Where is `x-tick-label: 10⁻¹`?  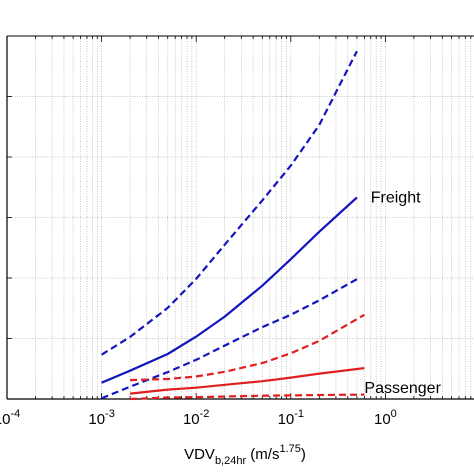
x-tick-label: 10⁻¹ is located at coordinates (291, 418).